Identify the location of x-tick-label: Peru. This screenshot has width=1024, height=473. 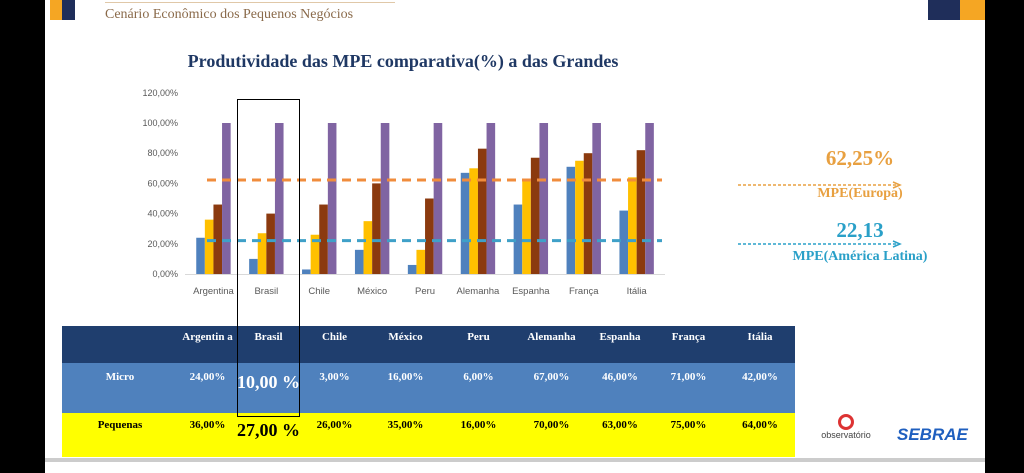
(425, 291).